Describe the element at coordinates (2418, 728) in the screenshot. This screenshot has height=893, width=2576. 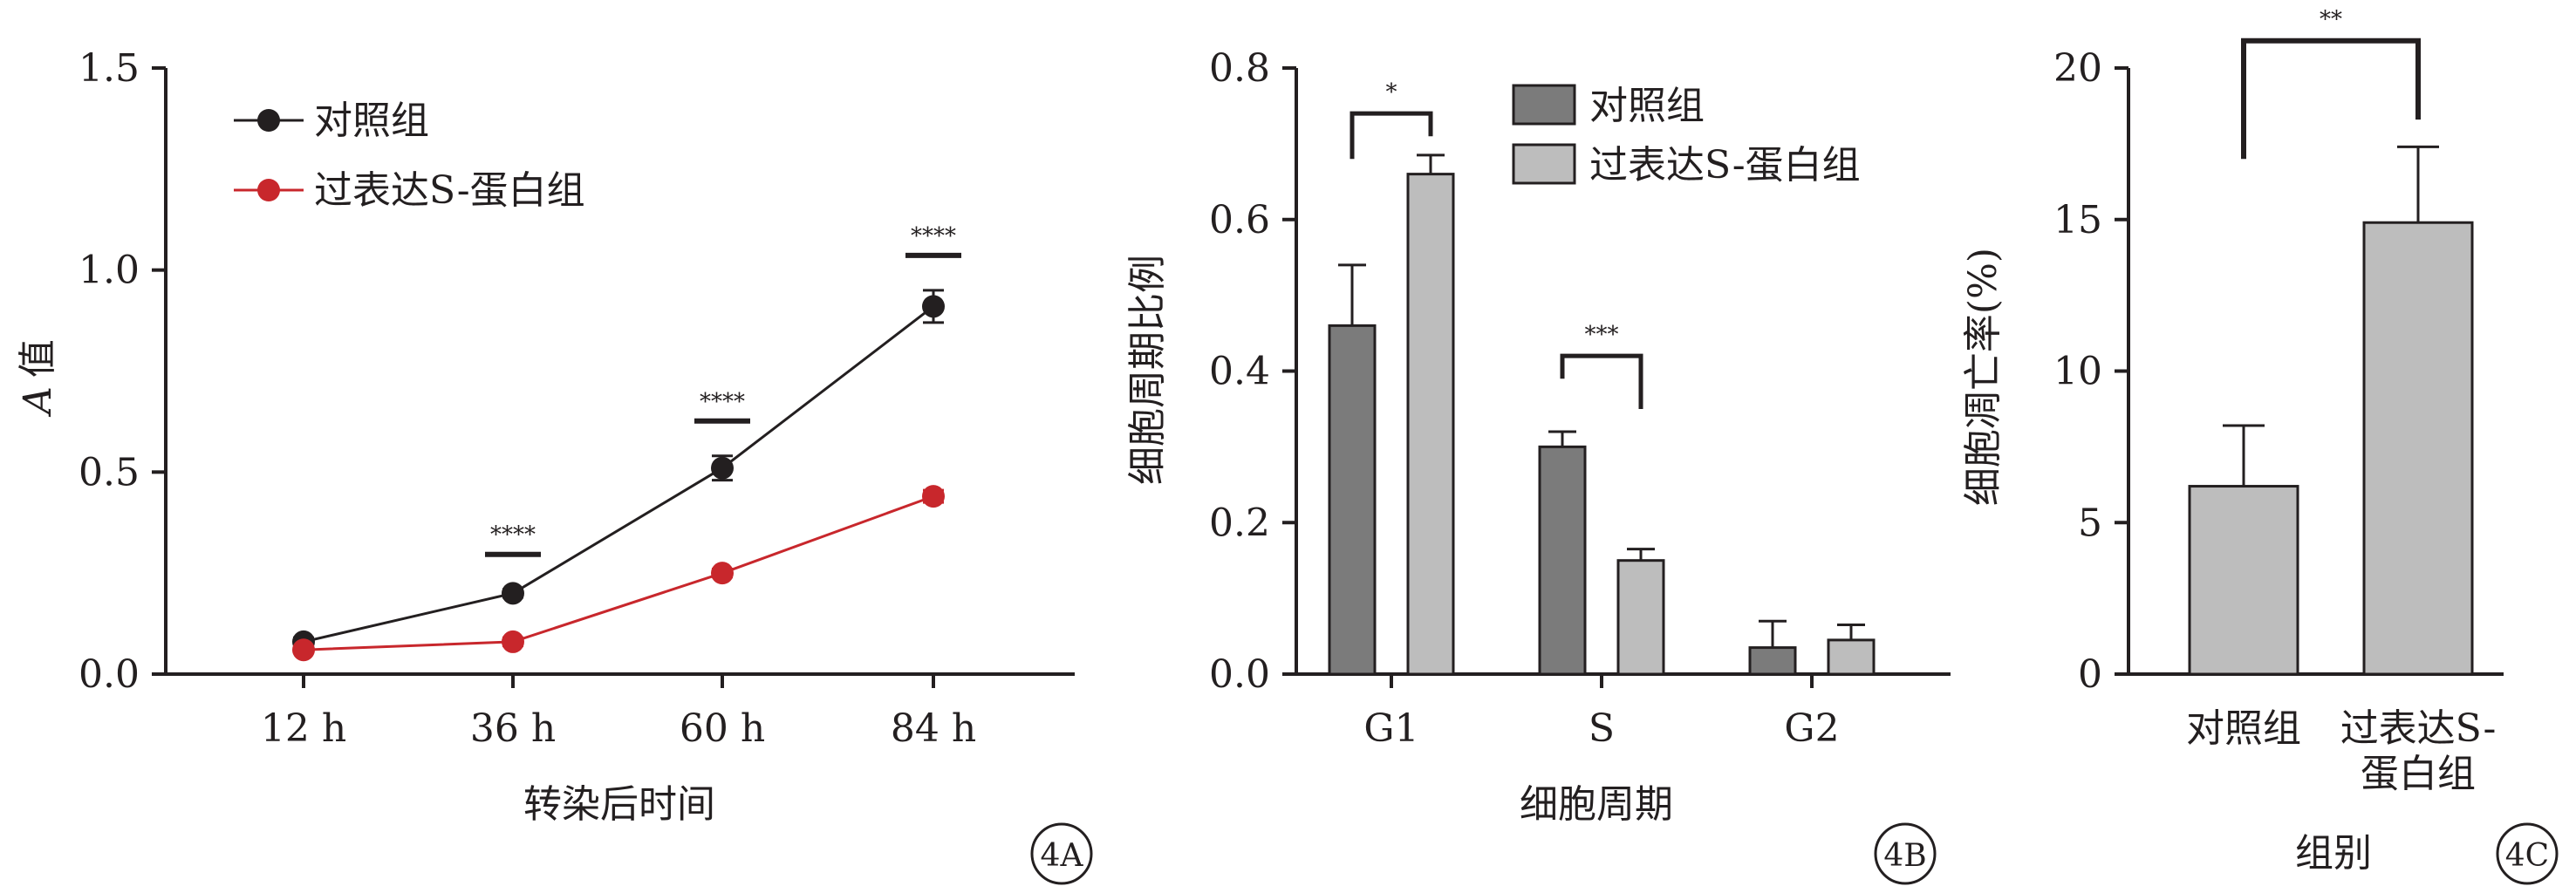
I see `panel-4c-x-tick-label: 过表达S-` at that location.